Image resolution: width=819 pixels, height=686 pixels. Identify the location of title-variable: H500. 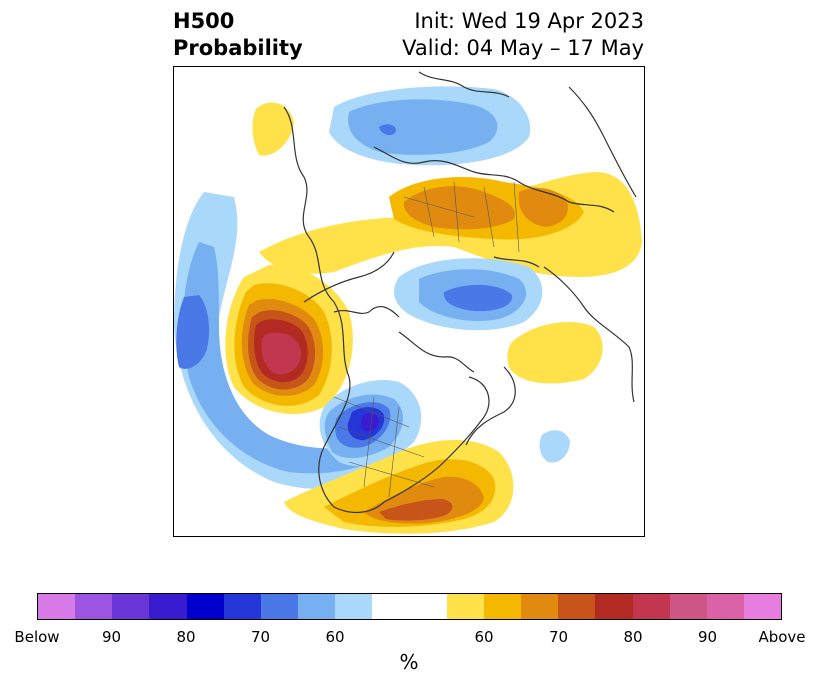
(204, 21).